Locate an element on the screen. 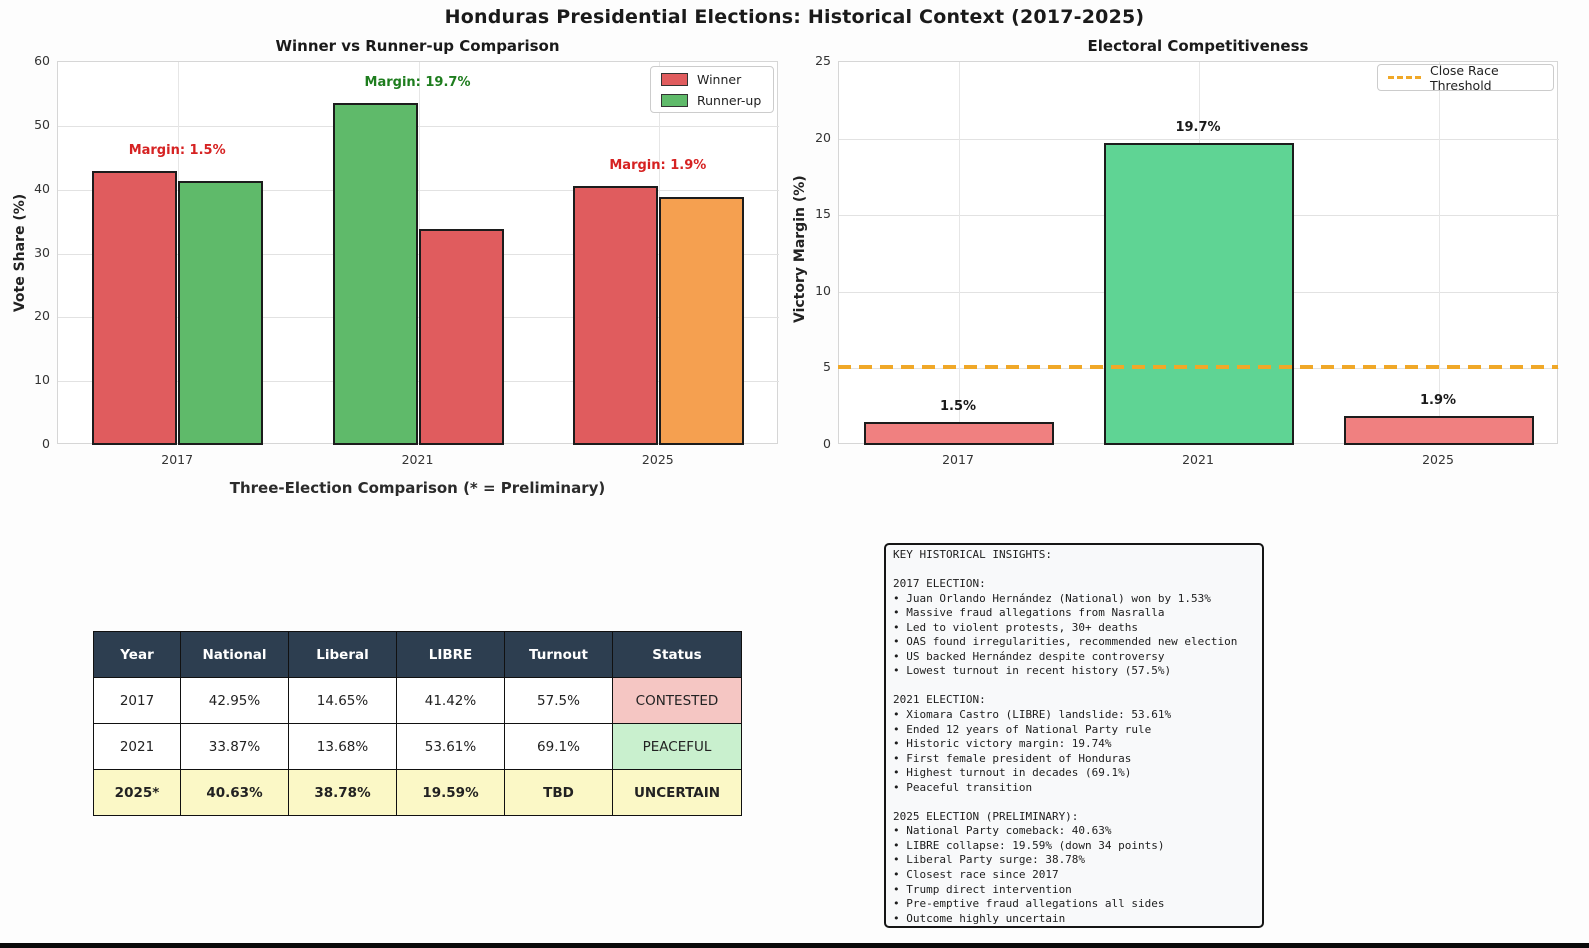  chart-margin-ylabel: Victory Margin (%) is located at coordinates (800, 249).